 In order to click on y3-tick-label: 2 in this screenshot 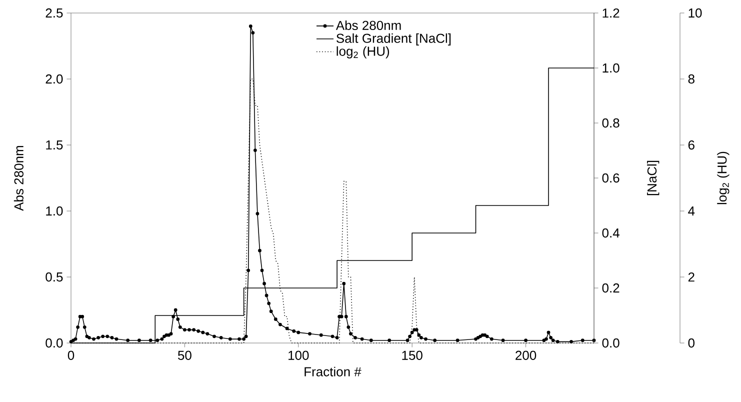, I will do `click(691, 277)`.